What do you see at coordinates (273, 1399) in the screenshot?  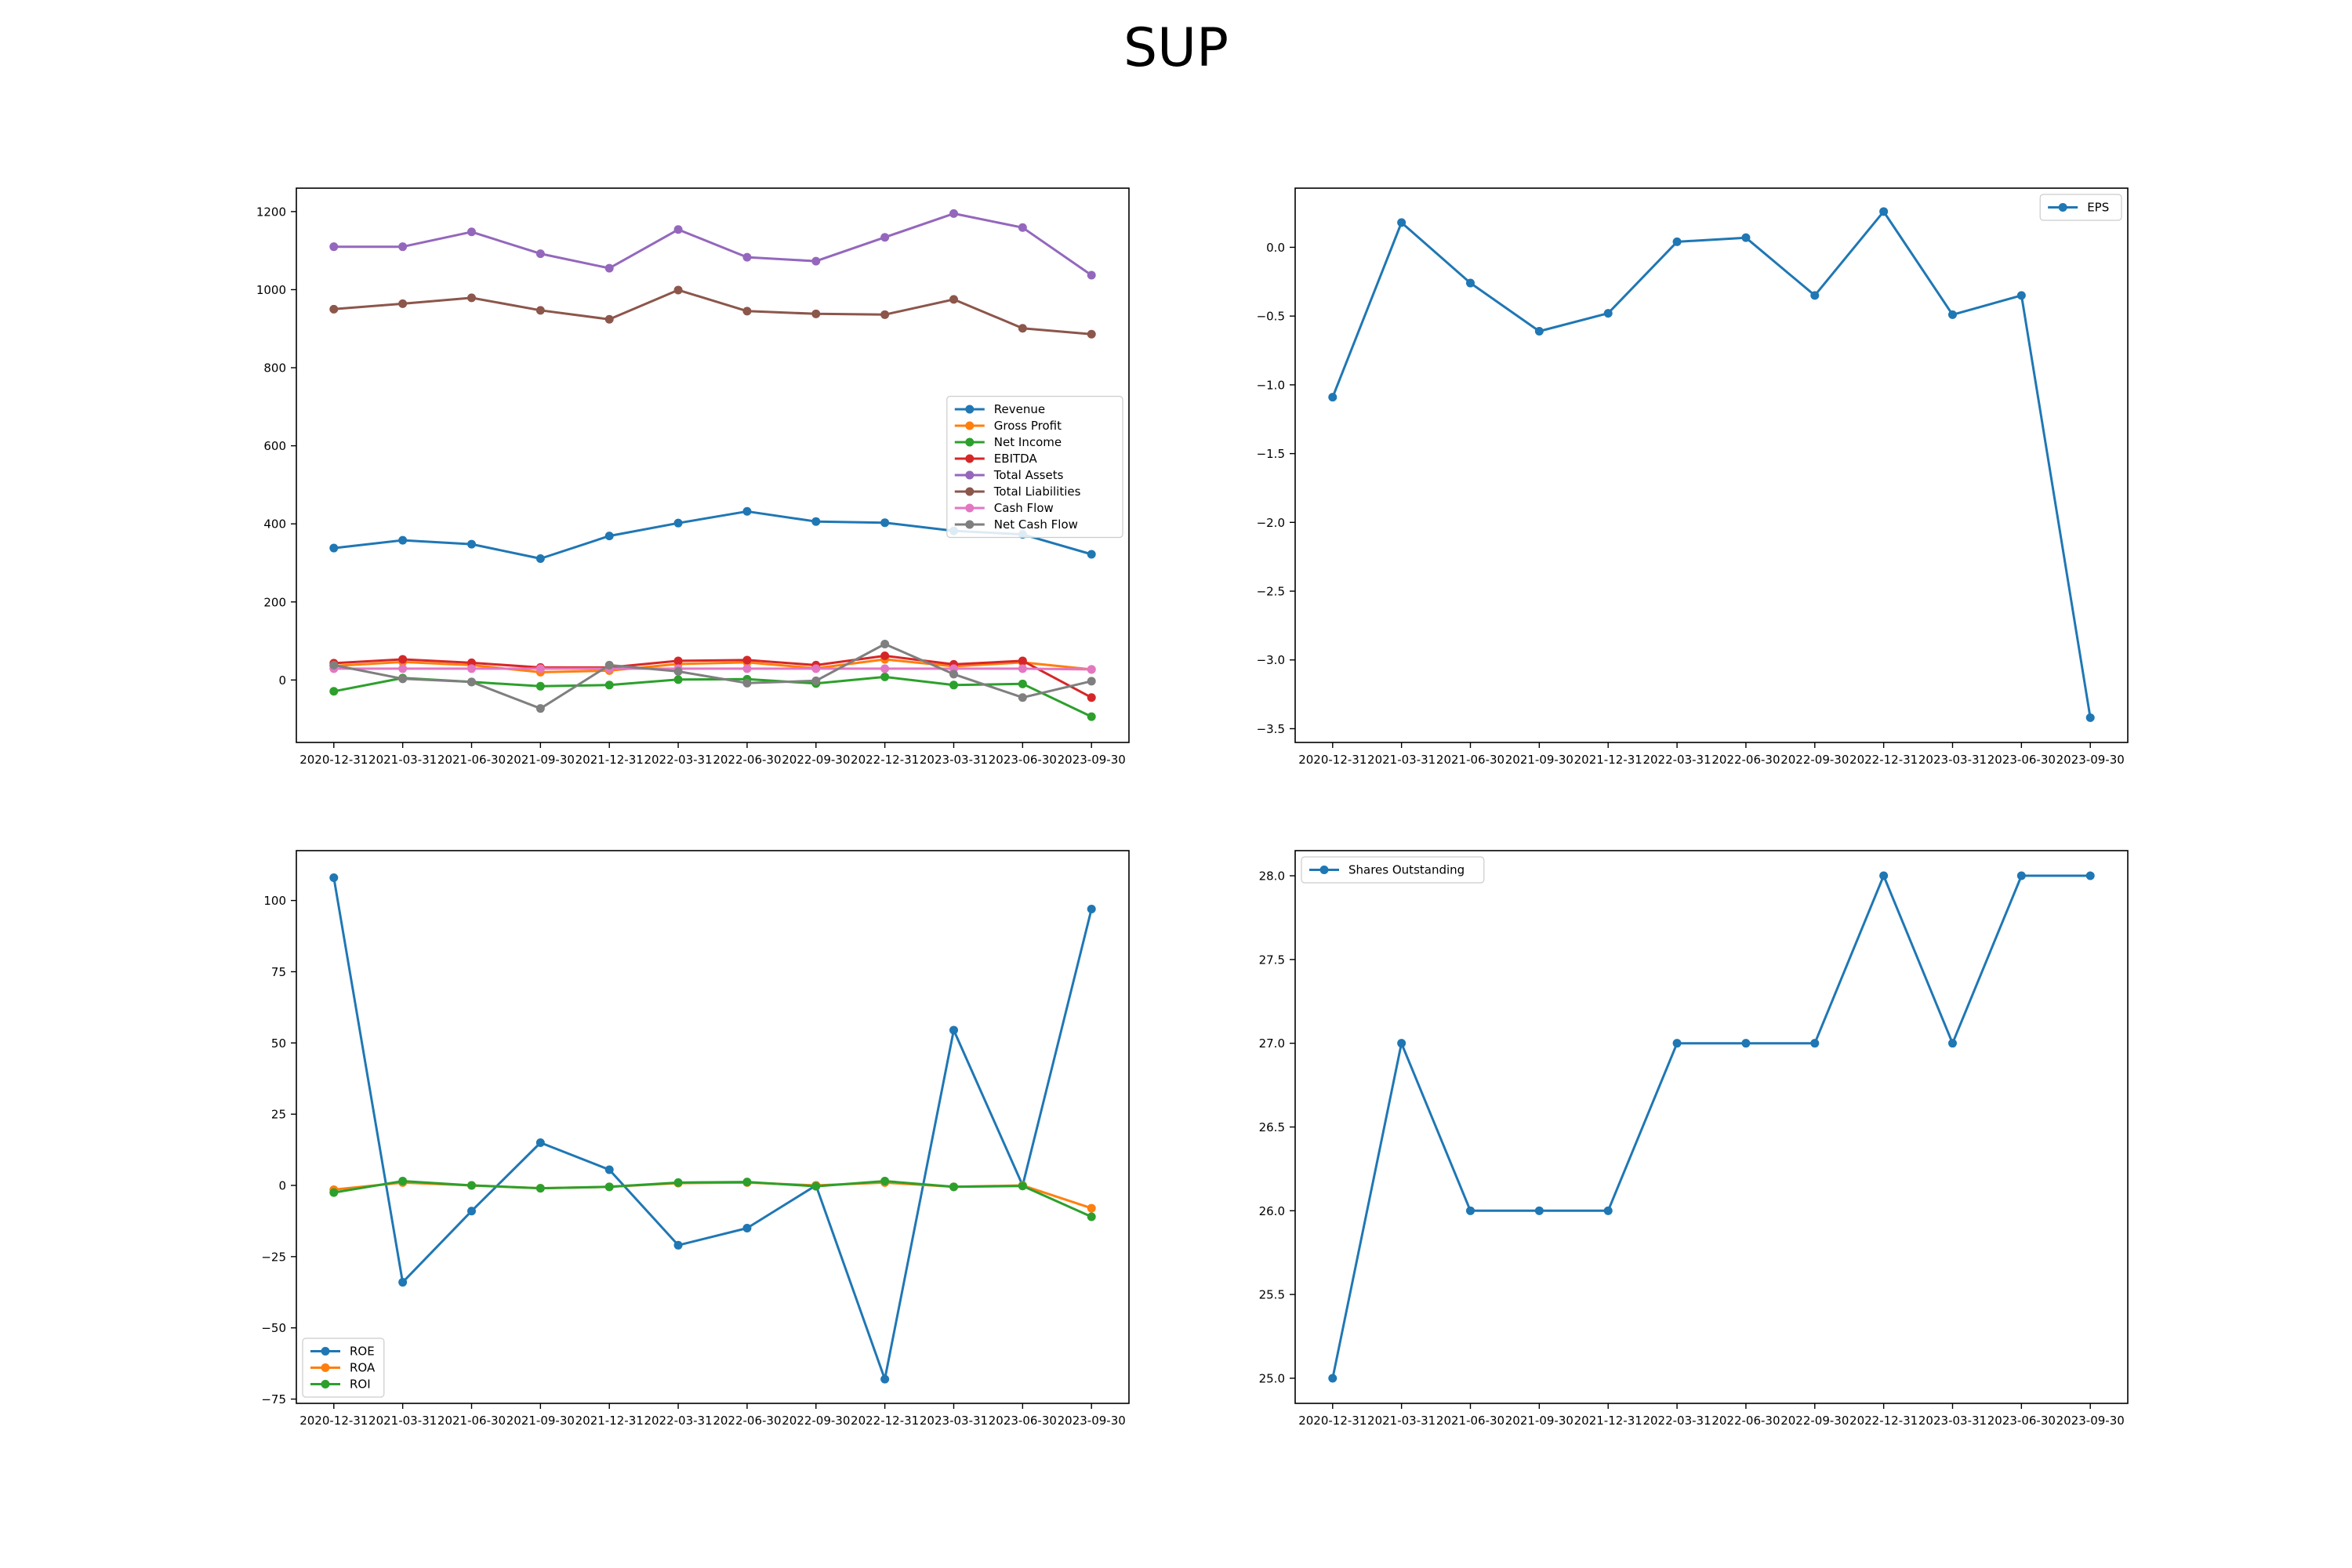 I see `y-tick-label: −75` at bounding box center [273, 1399].